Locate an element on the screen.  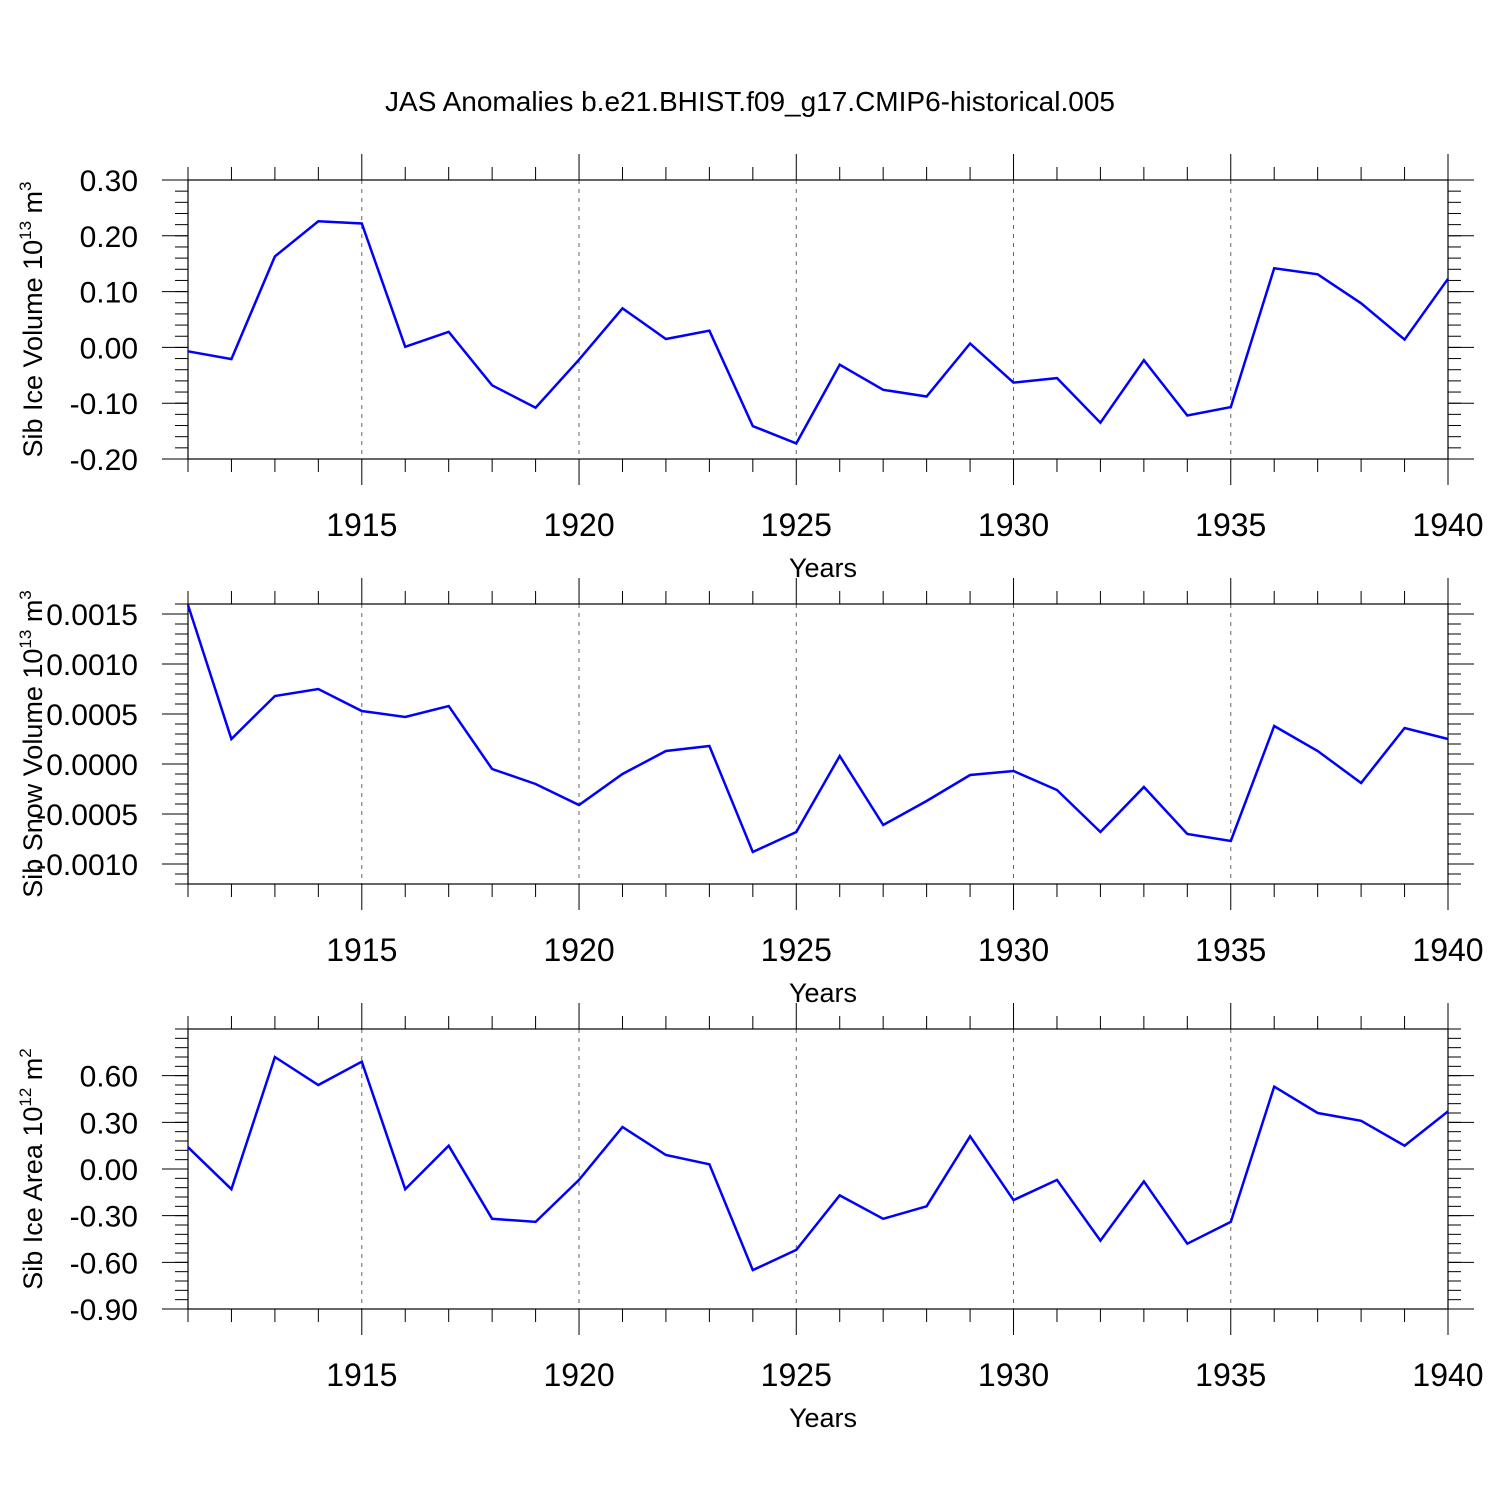
y-axis-label: Sib Snow Volume 1013 m3 is located at coordinates (32, 744).